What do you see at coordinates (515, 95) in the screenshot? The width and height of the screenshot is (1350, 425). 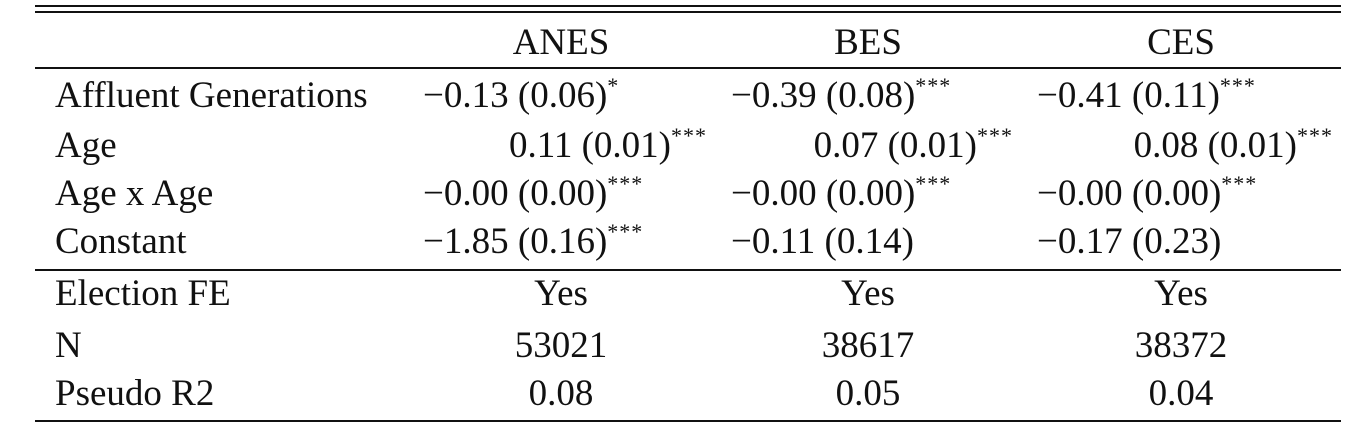 I see `coef-value: −0.13 (0.06)` at bounding box center [515, 95].